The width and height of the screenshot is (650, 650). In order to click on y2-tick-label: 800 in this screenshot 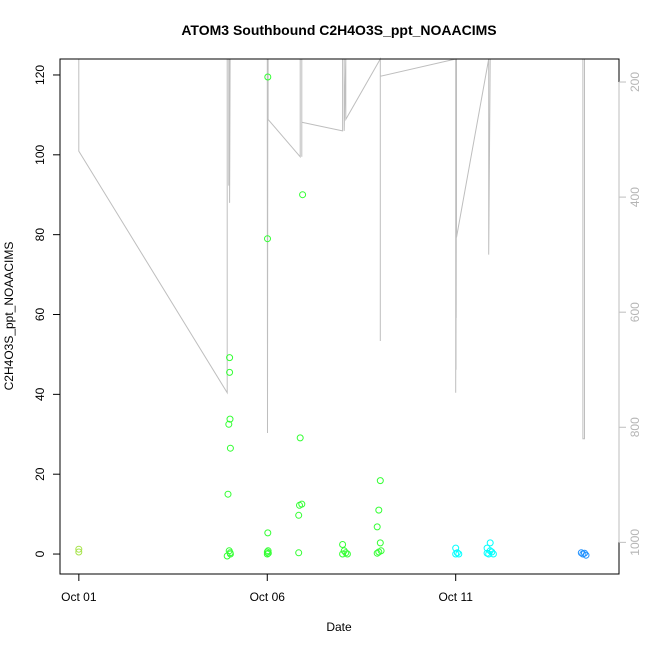, I will do `click(635, 427)`.